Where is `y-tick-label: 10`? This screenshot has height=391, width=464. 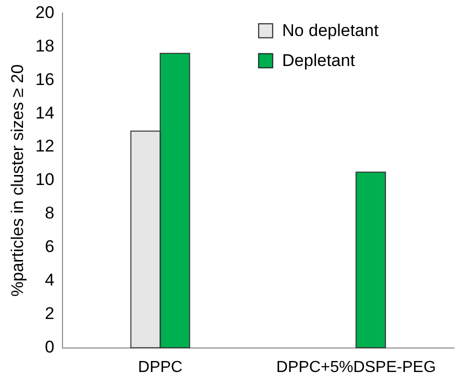 y-tick-label: 10 is located at coordinates (44, 180).